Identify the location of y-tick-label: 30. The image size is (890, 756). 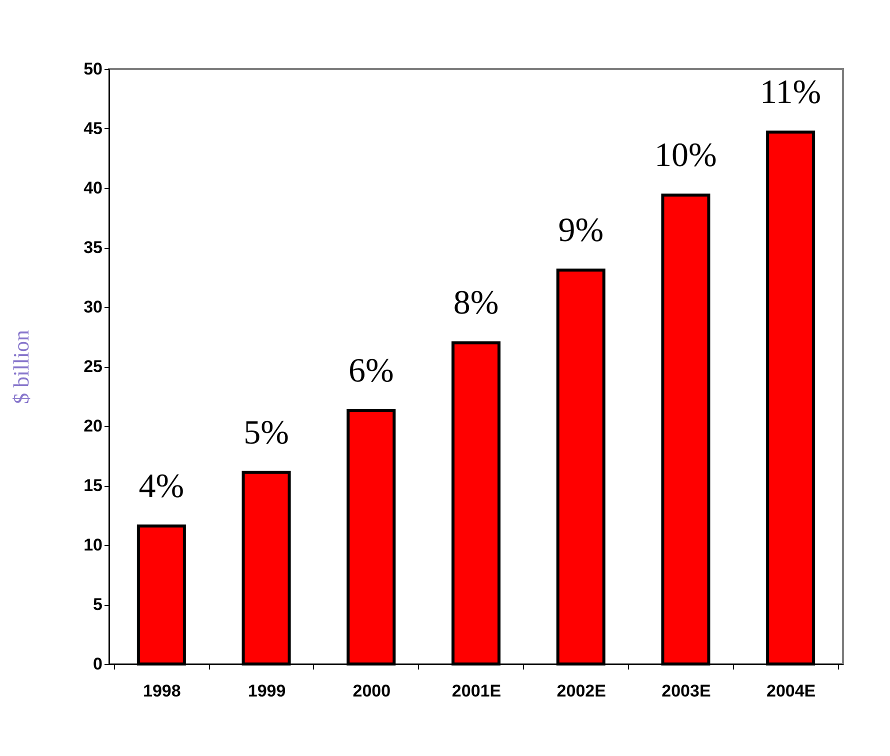
(93, 307).